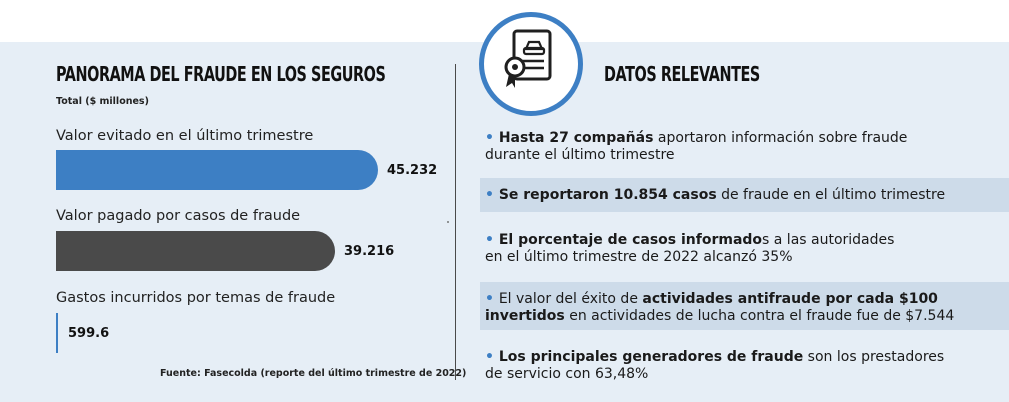 The image size is (1009, 402). What do you see at coordinates (369, 251) in the screenshot?
I see `bar-value-label: 39.216` at bounding box center [369, 251].